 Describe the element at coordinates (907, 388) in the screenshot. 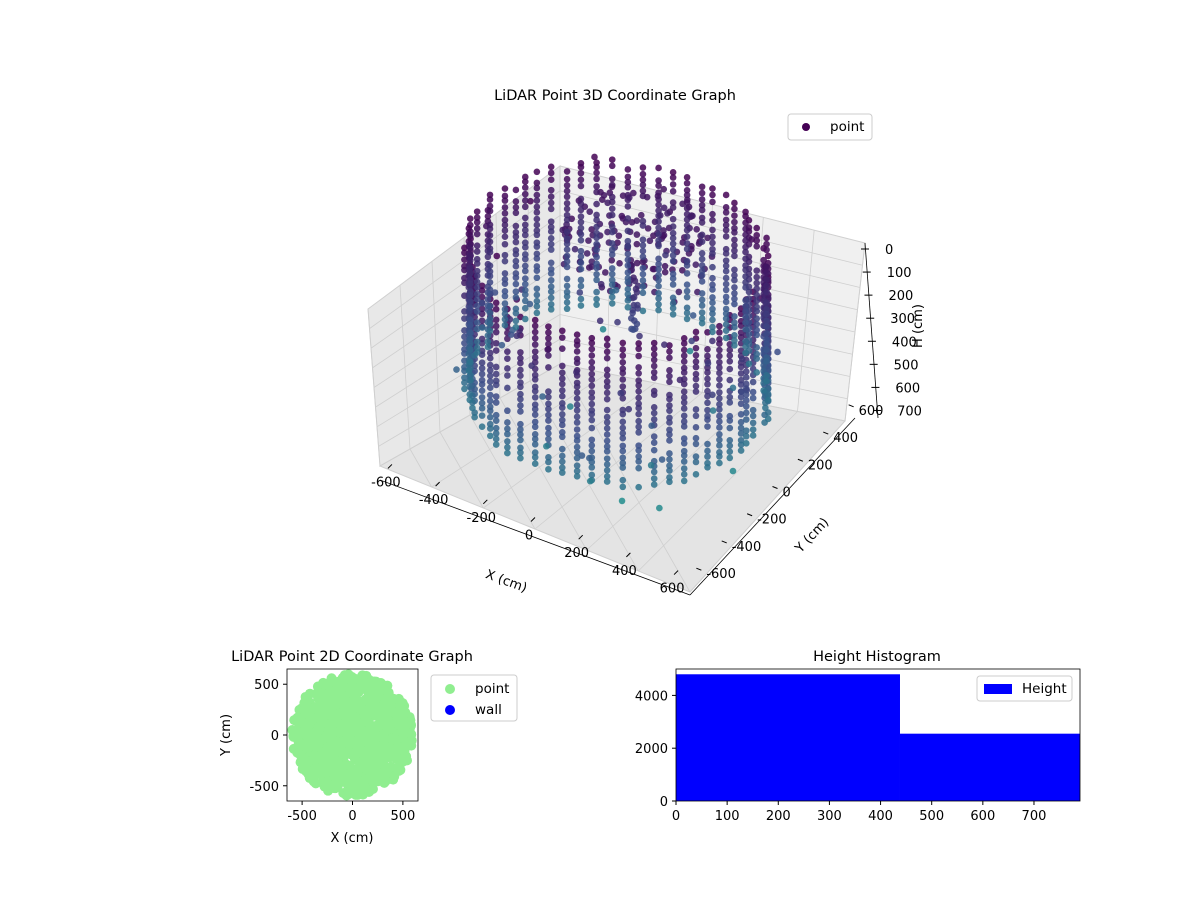

I see `z-tick-label-3d: 600` at that location.